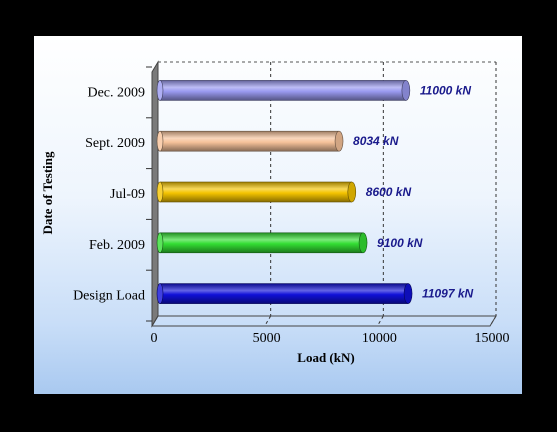 This screenshot has height=432, width=557. What do you see at coordinates (267, 338) in the screenshot?
I see `x-tick-label: 5000` at bounding box center [267, 338].